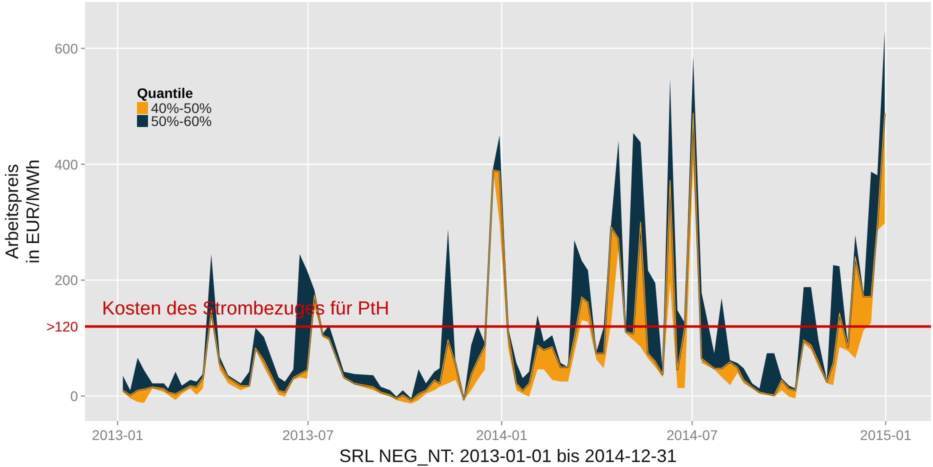  Describe the element at coordinates (74, 396) in the screenshot. I see `y-tick-label: 0` at that location.